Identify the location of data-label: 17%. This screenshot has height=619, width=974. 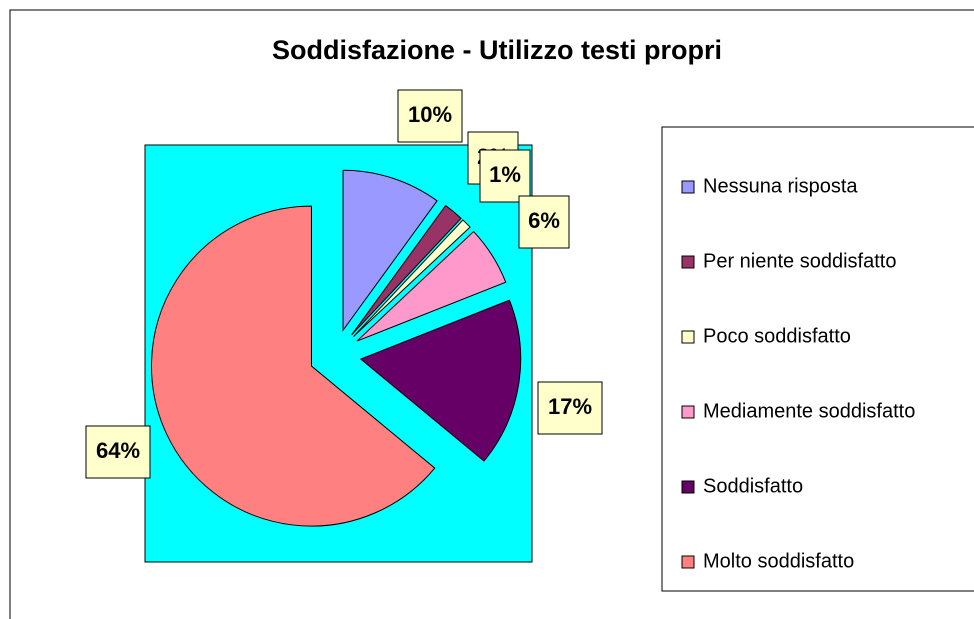
(570, 406).